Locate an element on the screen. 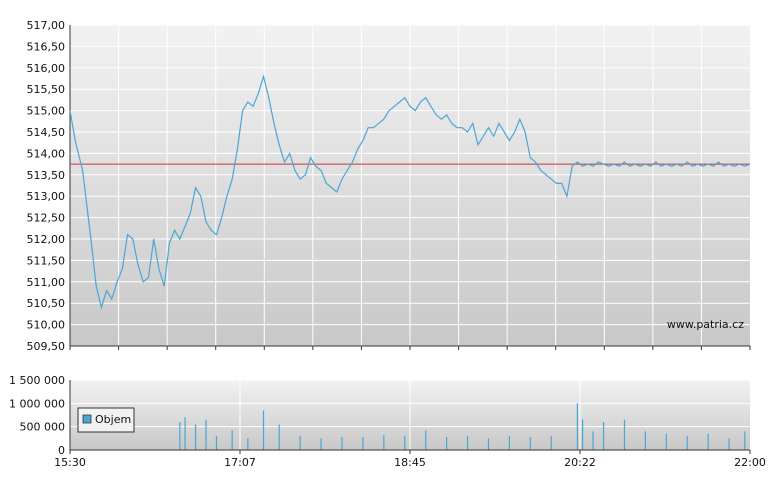  price-ytick-label: 516,00 is located at coordinates (46, 68).